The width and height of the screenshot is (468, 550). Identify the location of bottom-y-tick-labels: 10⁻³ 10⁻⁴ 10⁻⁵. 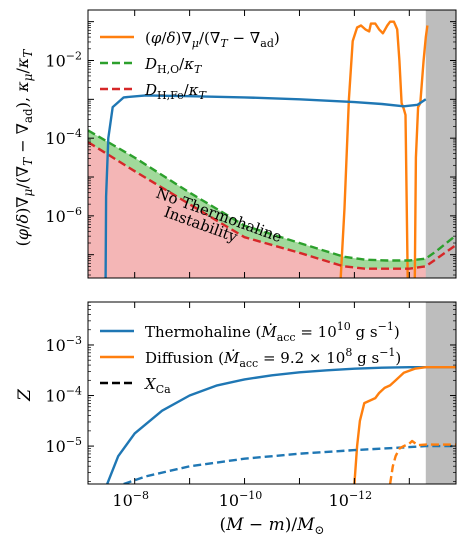
(63, 395).